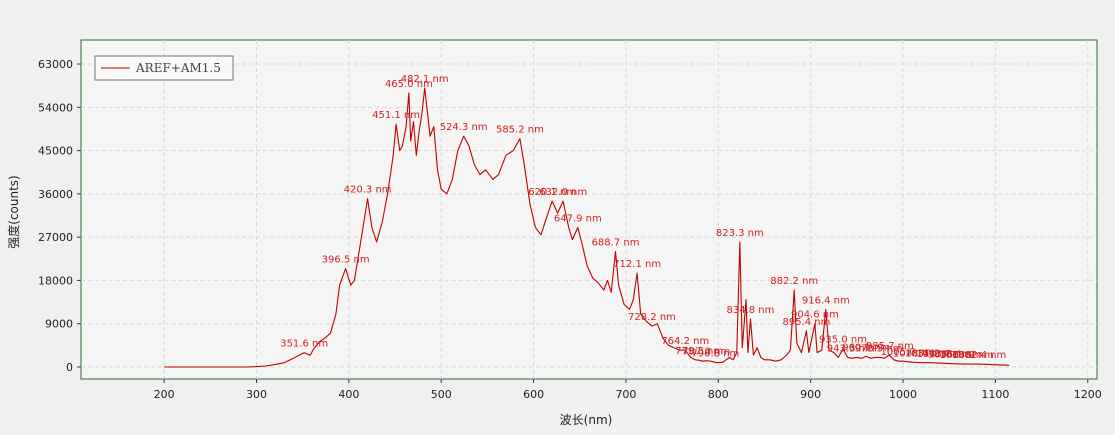 The width and height of the screenshot is (1115, 435). I want to click on peak-label: 1005.0 nm, so click(908, 352).